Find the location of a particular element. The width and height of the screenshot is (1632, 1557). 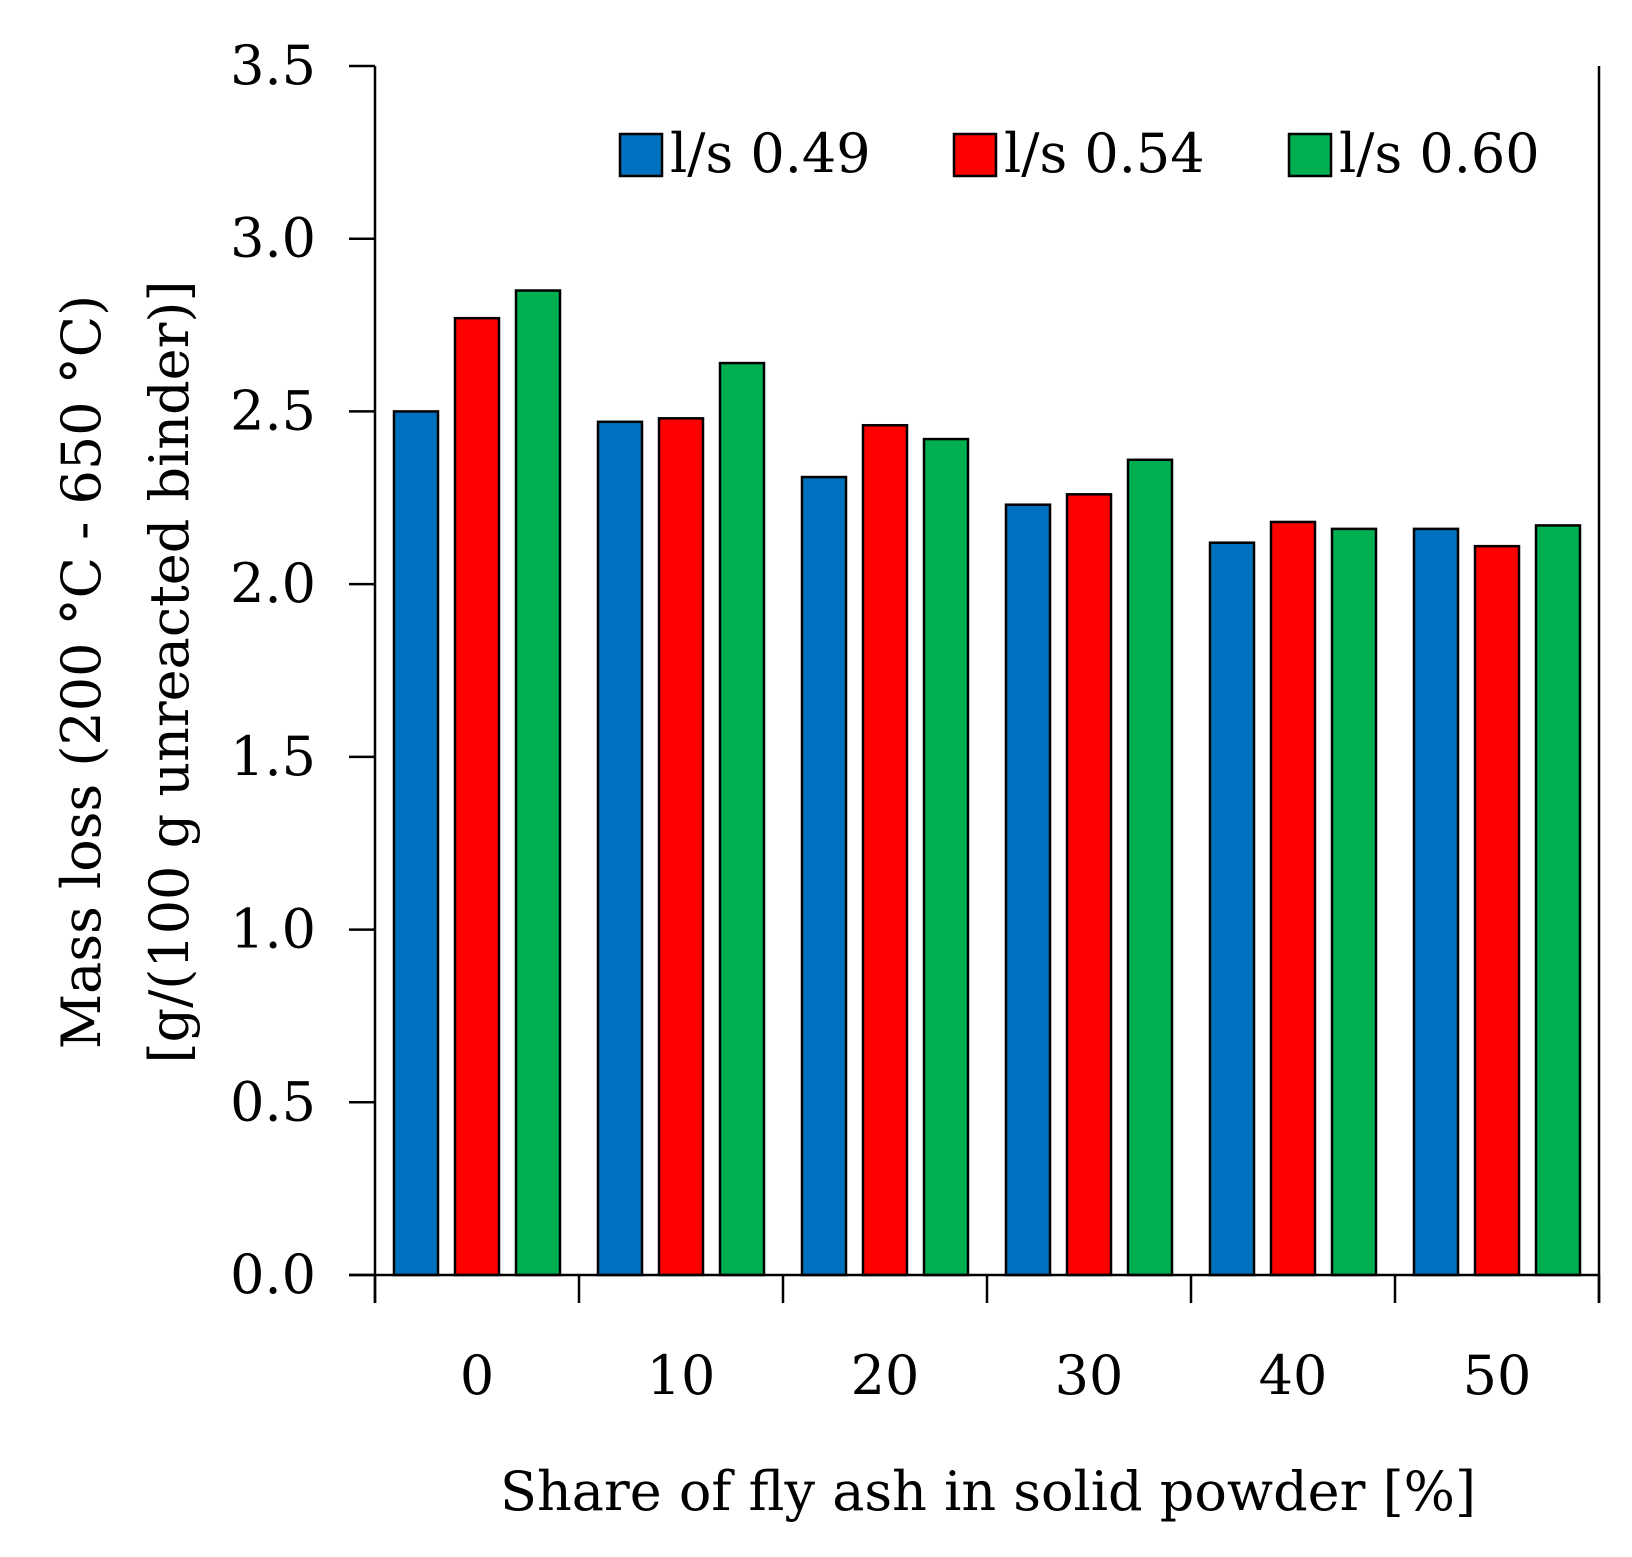

y-tick-label: 2.0 is located at coordinates (273, 583).